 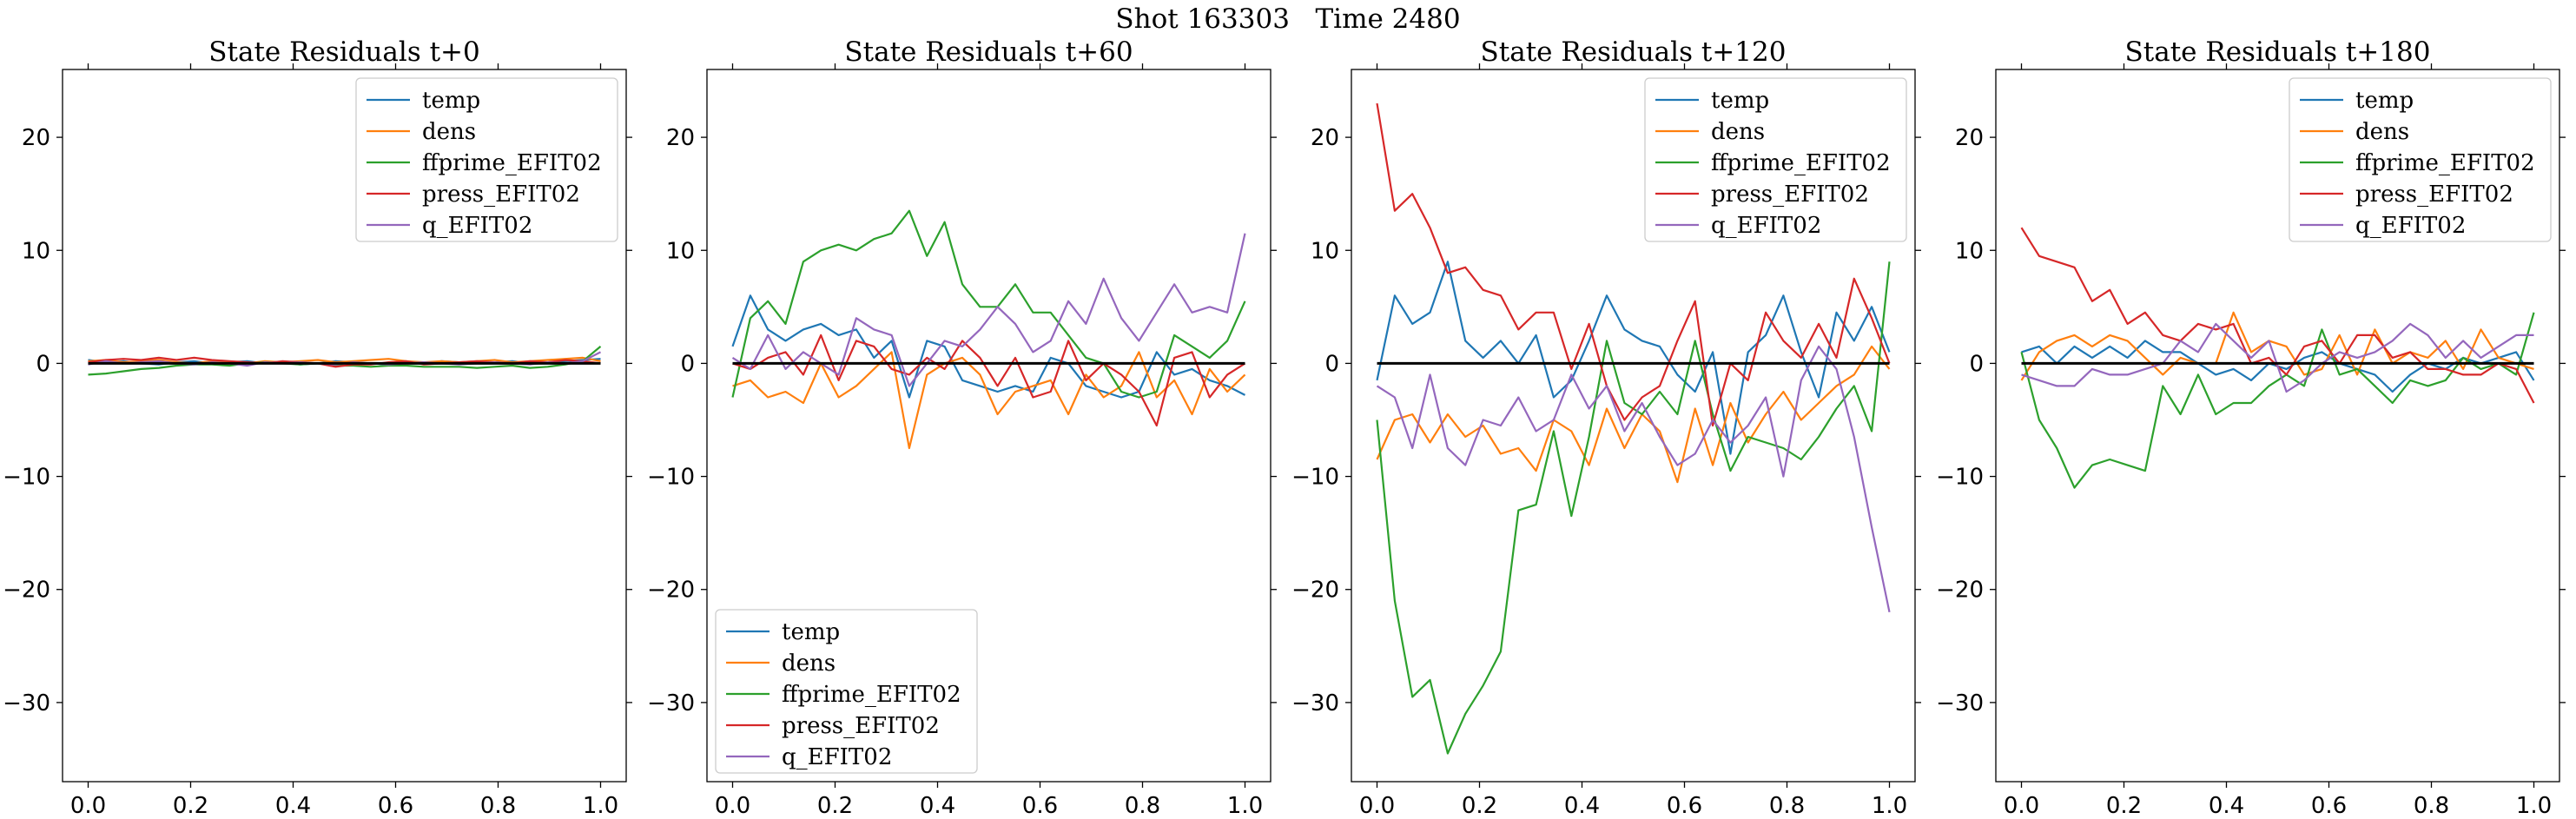 I want to click on panel-title: State Residuals t+60, so click(x=988, y=52).